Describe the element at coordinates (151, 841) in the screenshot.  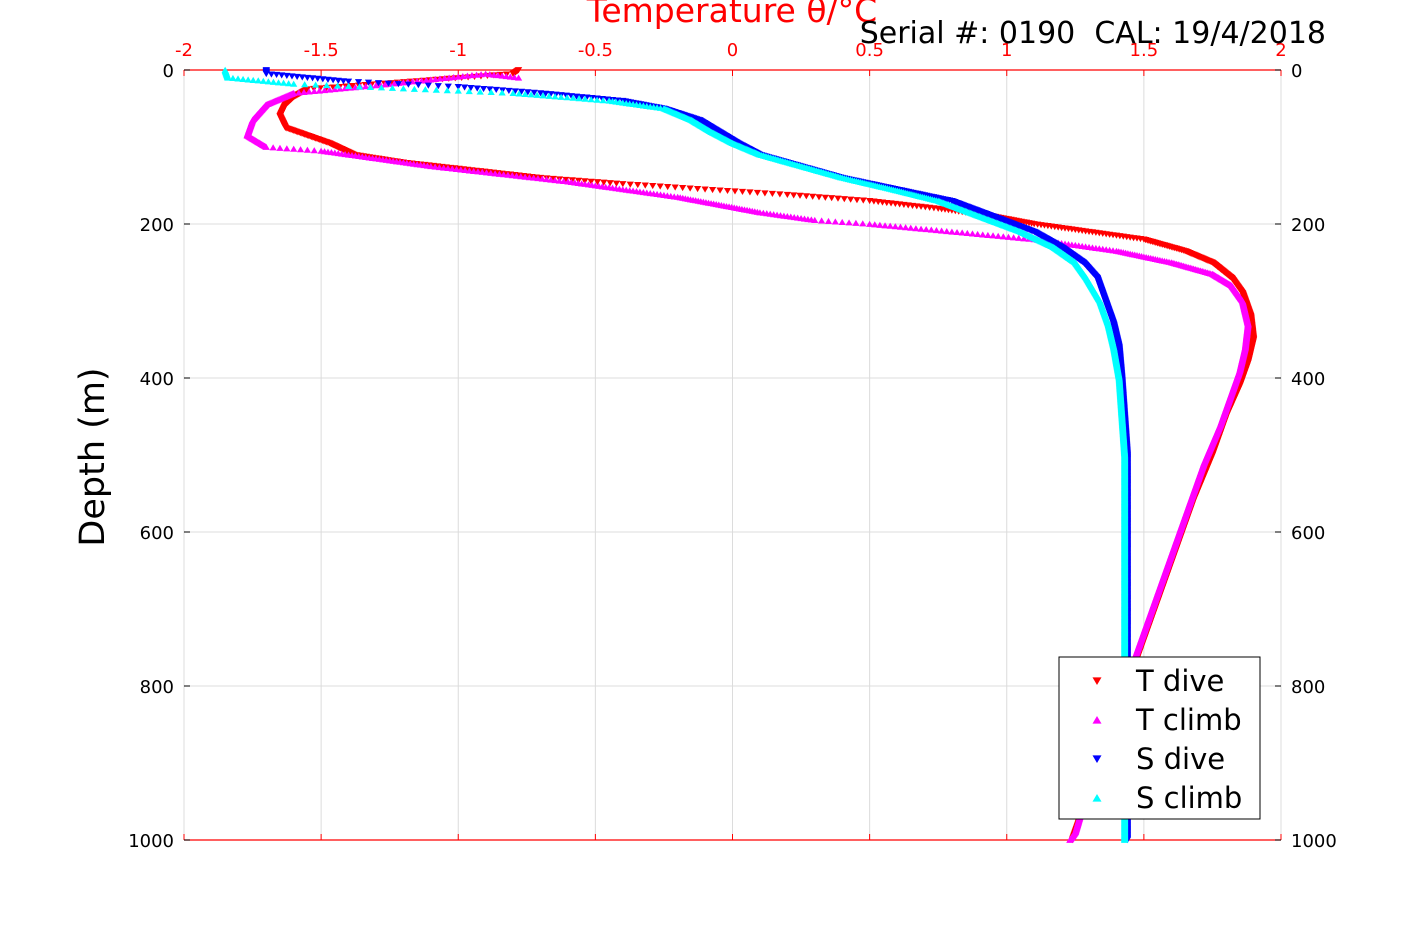
I see `y-tick-label-left: 1000` at that location.